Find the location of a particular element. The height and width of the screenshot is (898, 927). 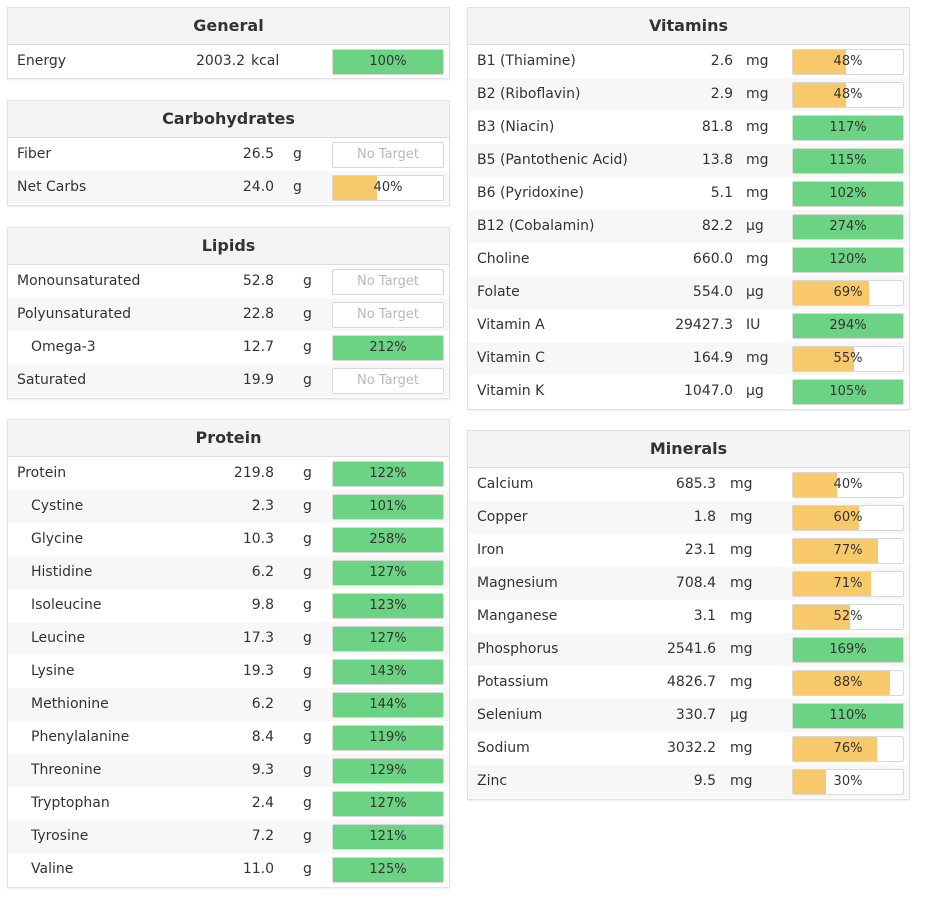

target-percent: 129% is located at coordinates (388, 770).